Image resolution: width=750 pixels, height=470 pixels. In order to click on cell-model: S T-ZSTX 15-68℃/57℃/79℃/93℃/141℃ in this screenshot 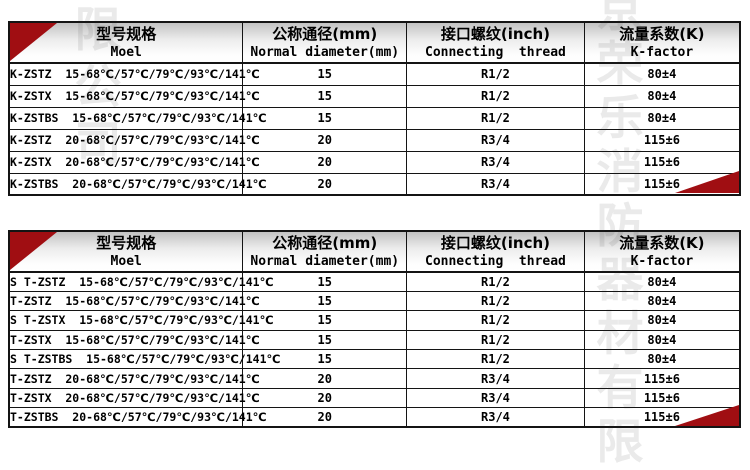, I will do `click(141, 320)`.